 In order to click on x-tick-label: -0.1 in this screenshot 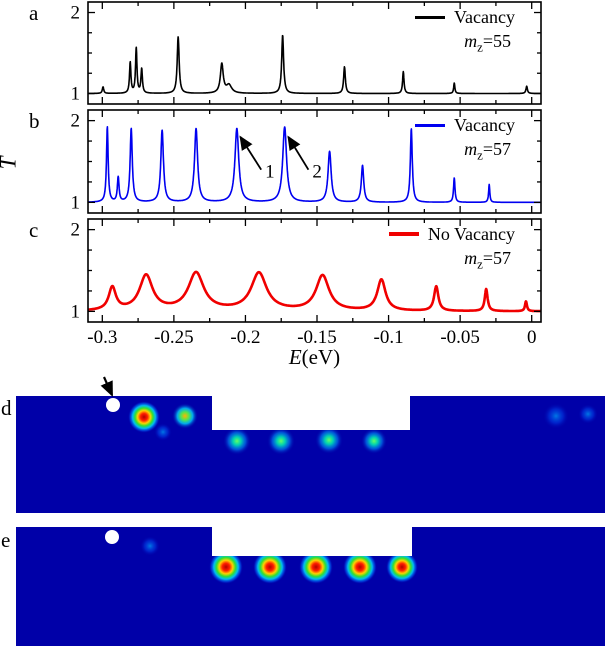, I will do `click(389, 337)`.